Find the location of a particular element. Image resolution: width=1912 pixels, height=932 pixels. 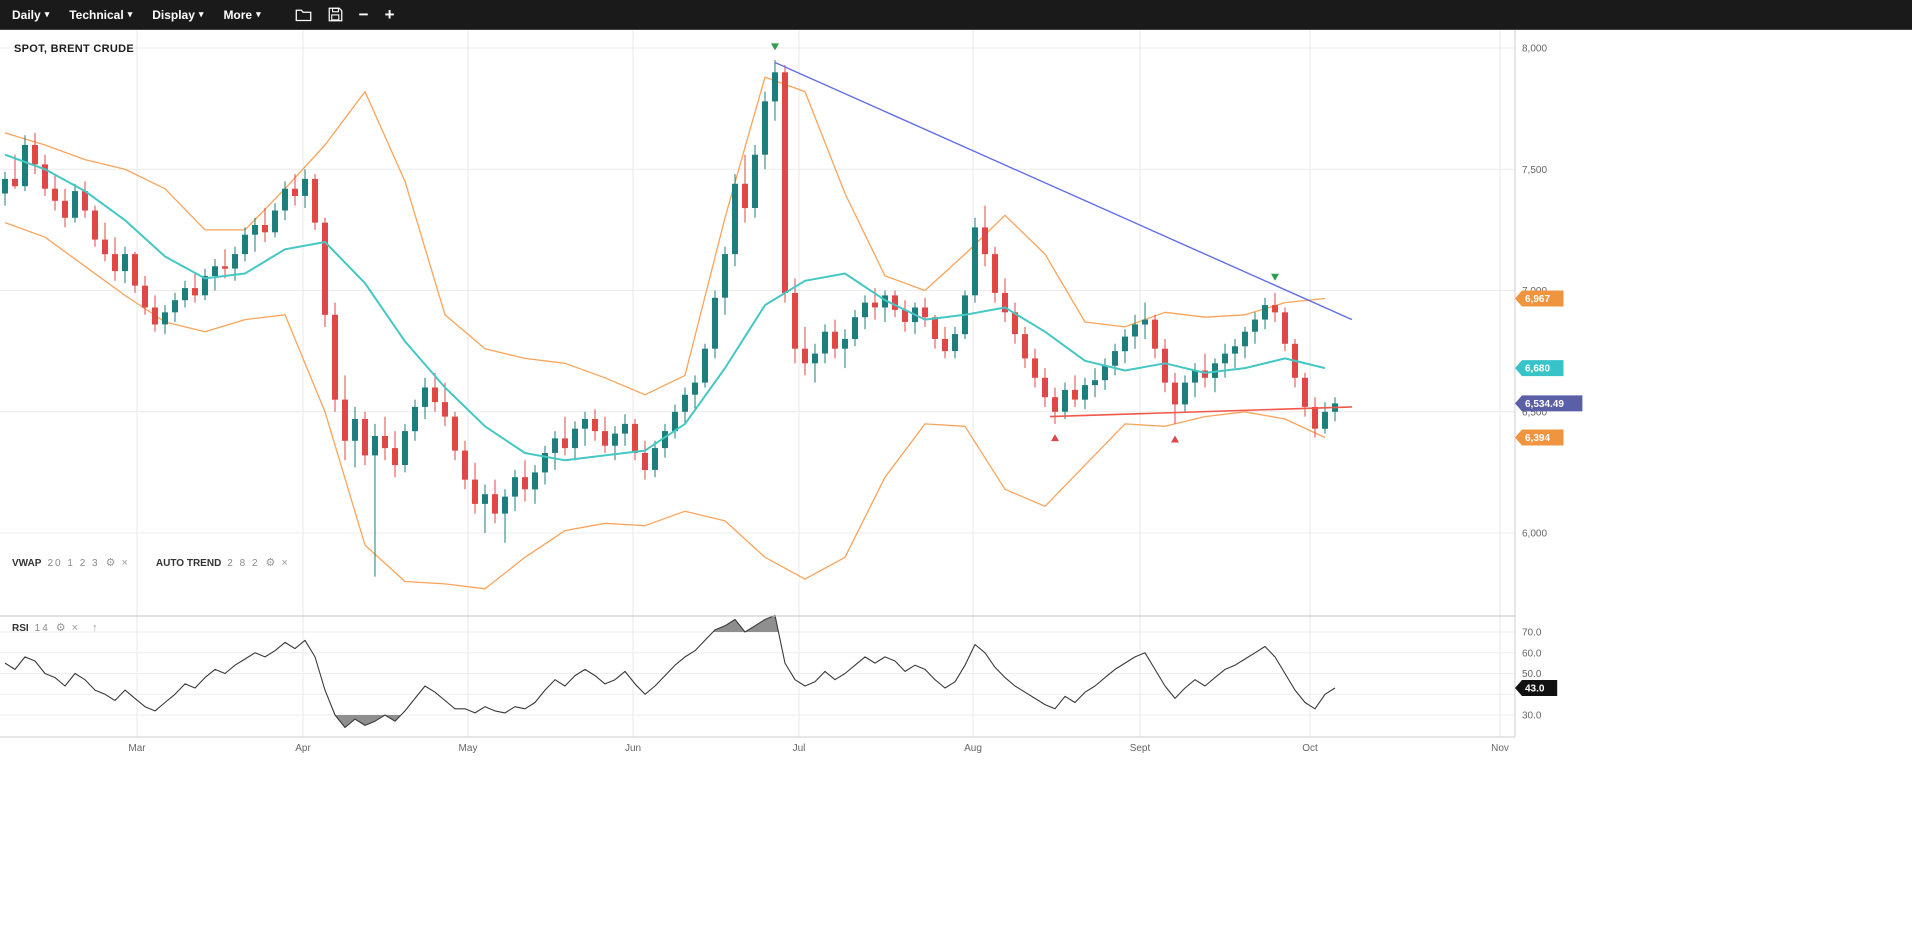

y-axis-label: 7,500 is located at coordinates (1534, 170).